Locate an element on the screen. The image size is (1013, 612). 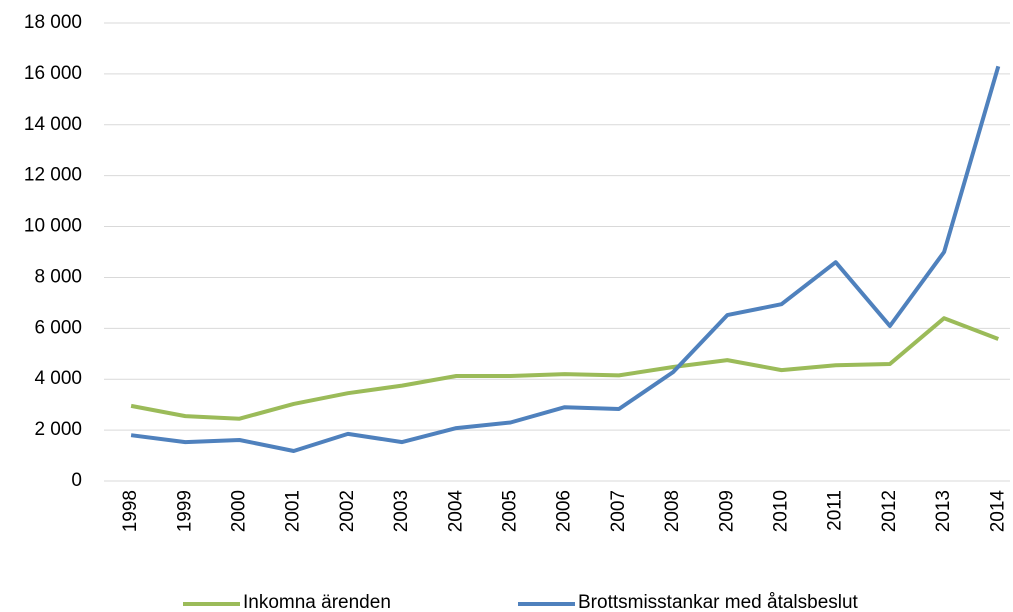
x-tick-label: 1998 is located at coordinates (130, 511).